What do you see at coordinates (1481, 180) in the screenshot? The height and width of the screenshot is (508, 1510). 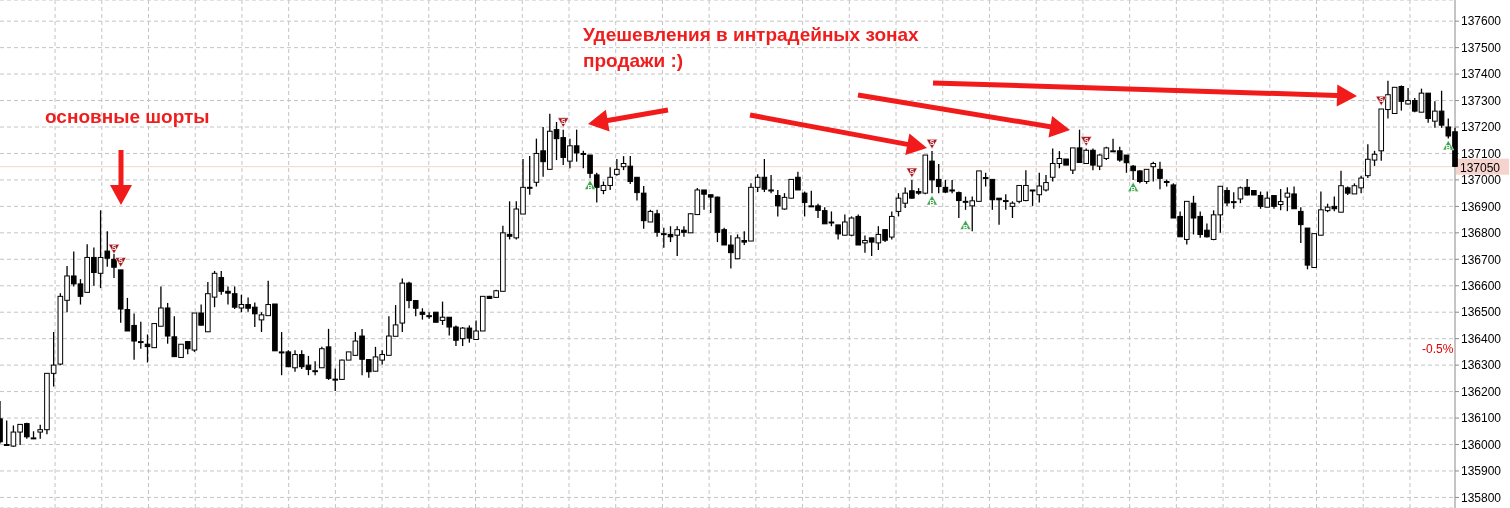 I see `y-tick-label: 137000` at bounding box center [1481, 180].